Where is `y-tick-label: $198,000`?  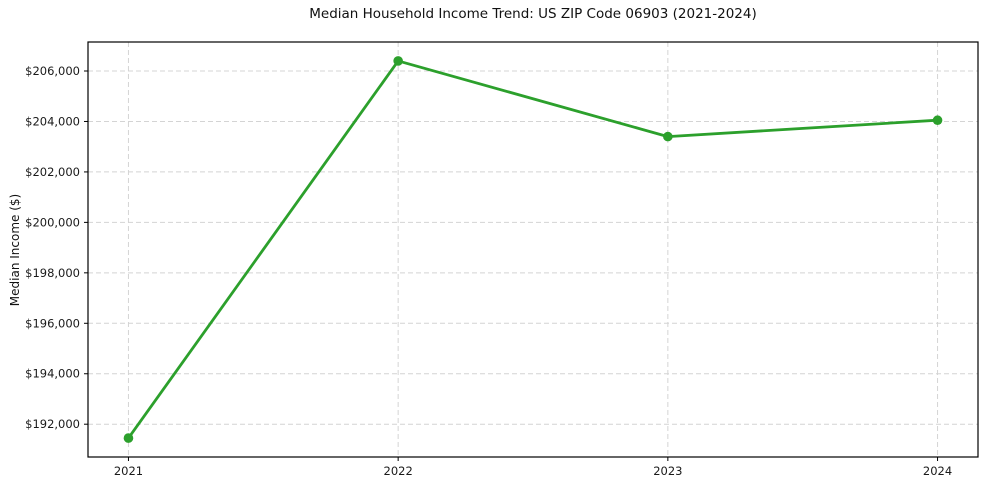
y-tick-label: $198,000 is located at coordinates (52, 273).